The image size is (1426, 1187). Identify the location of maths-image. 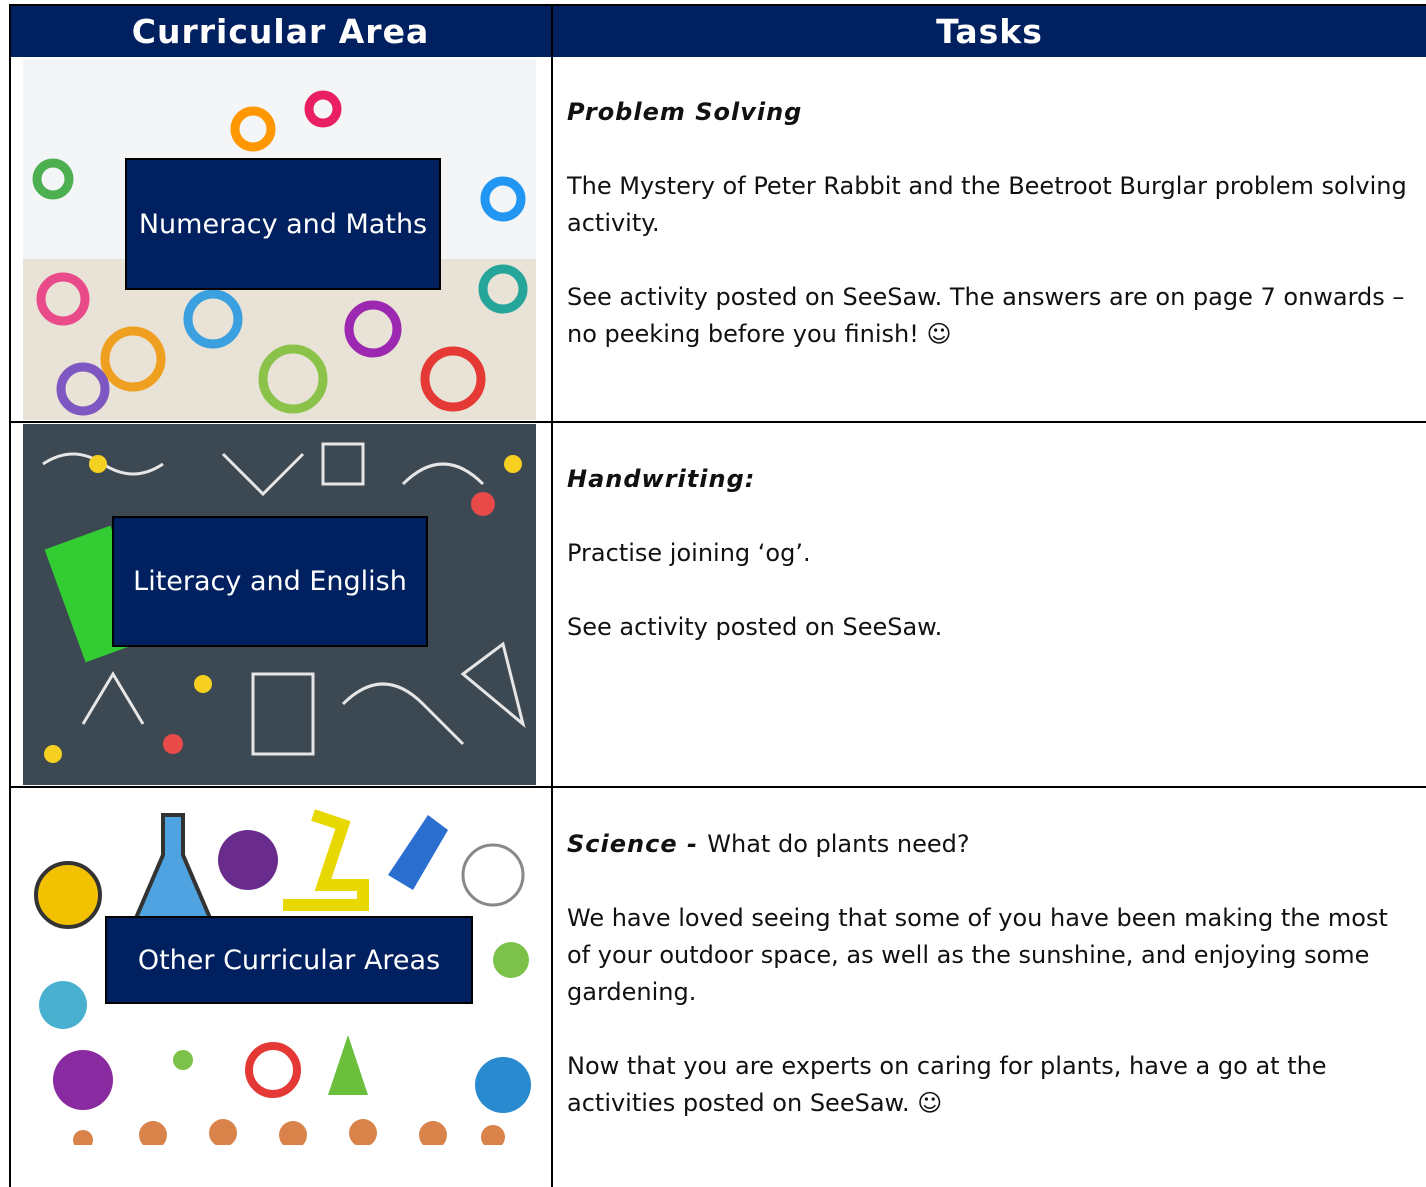
(279, 239).